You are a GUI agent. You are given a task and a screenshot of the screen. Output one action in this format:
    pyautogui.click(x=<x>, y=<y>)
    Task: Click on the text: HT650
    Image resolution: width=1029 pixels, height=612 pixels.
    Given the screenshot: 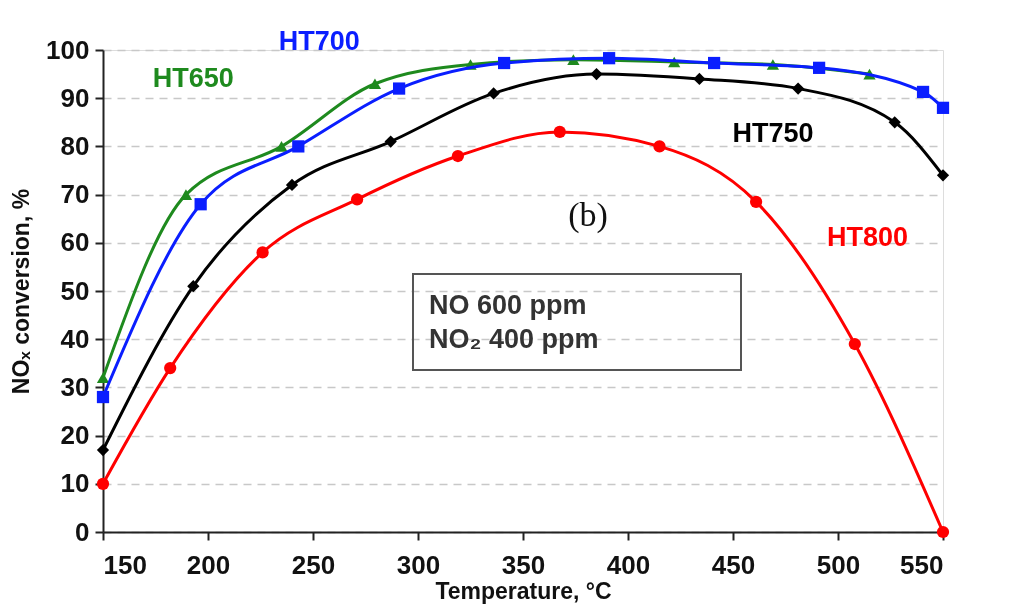 What is the action you would take?
    pyautogui.click(x=193, y=77)
    